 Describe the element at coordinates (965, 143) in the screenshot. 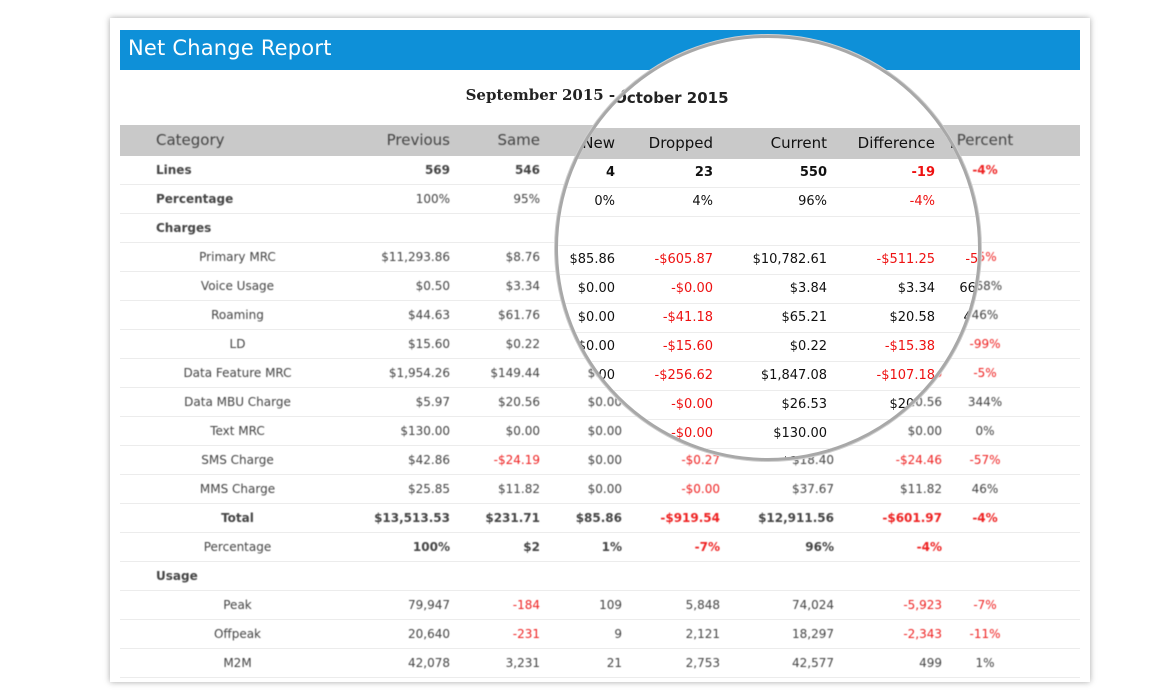

I see `column-header-percent: Percent` at that location.